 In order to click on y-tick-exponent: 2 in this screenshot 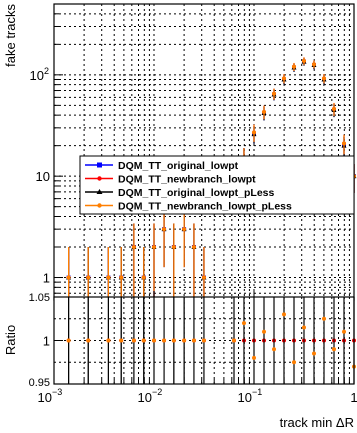, I will do `click(46, 71)`.